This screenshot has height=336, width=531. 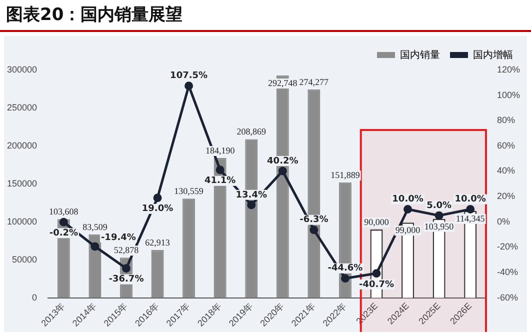 What do you see at coordinates (22, 107) in the screenshot?
I see `y-tick-label: 250000` at bounding box center [22, 107].